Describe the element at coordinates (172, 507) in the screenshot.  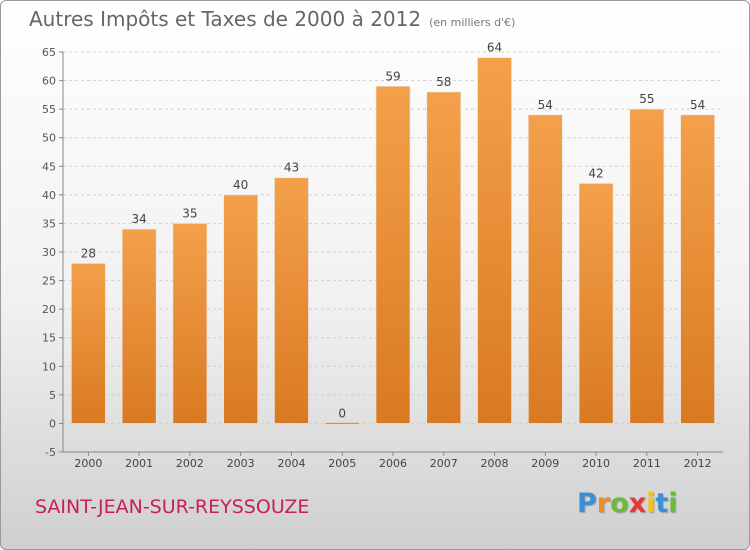
I see `place-name: SAINT-JEAN-SUR-REYSSOUZE` at that location.